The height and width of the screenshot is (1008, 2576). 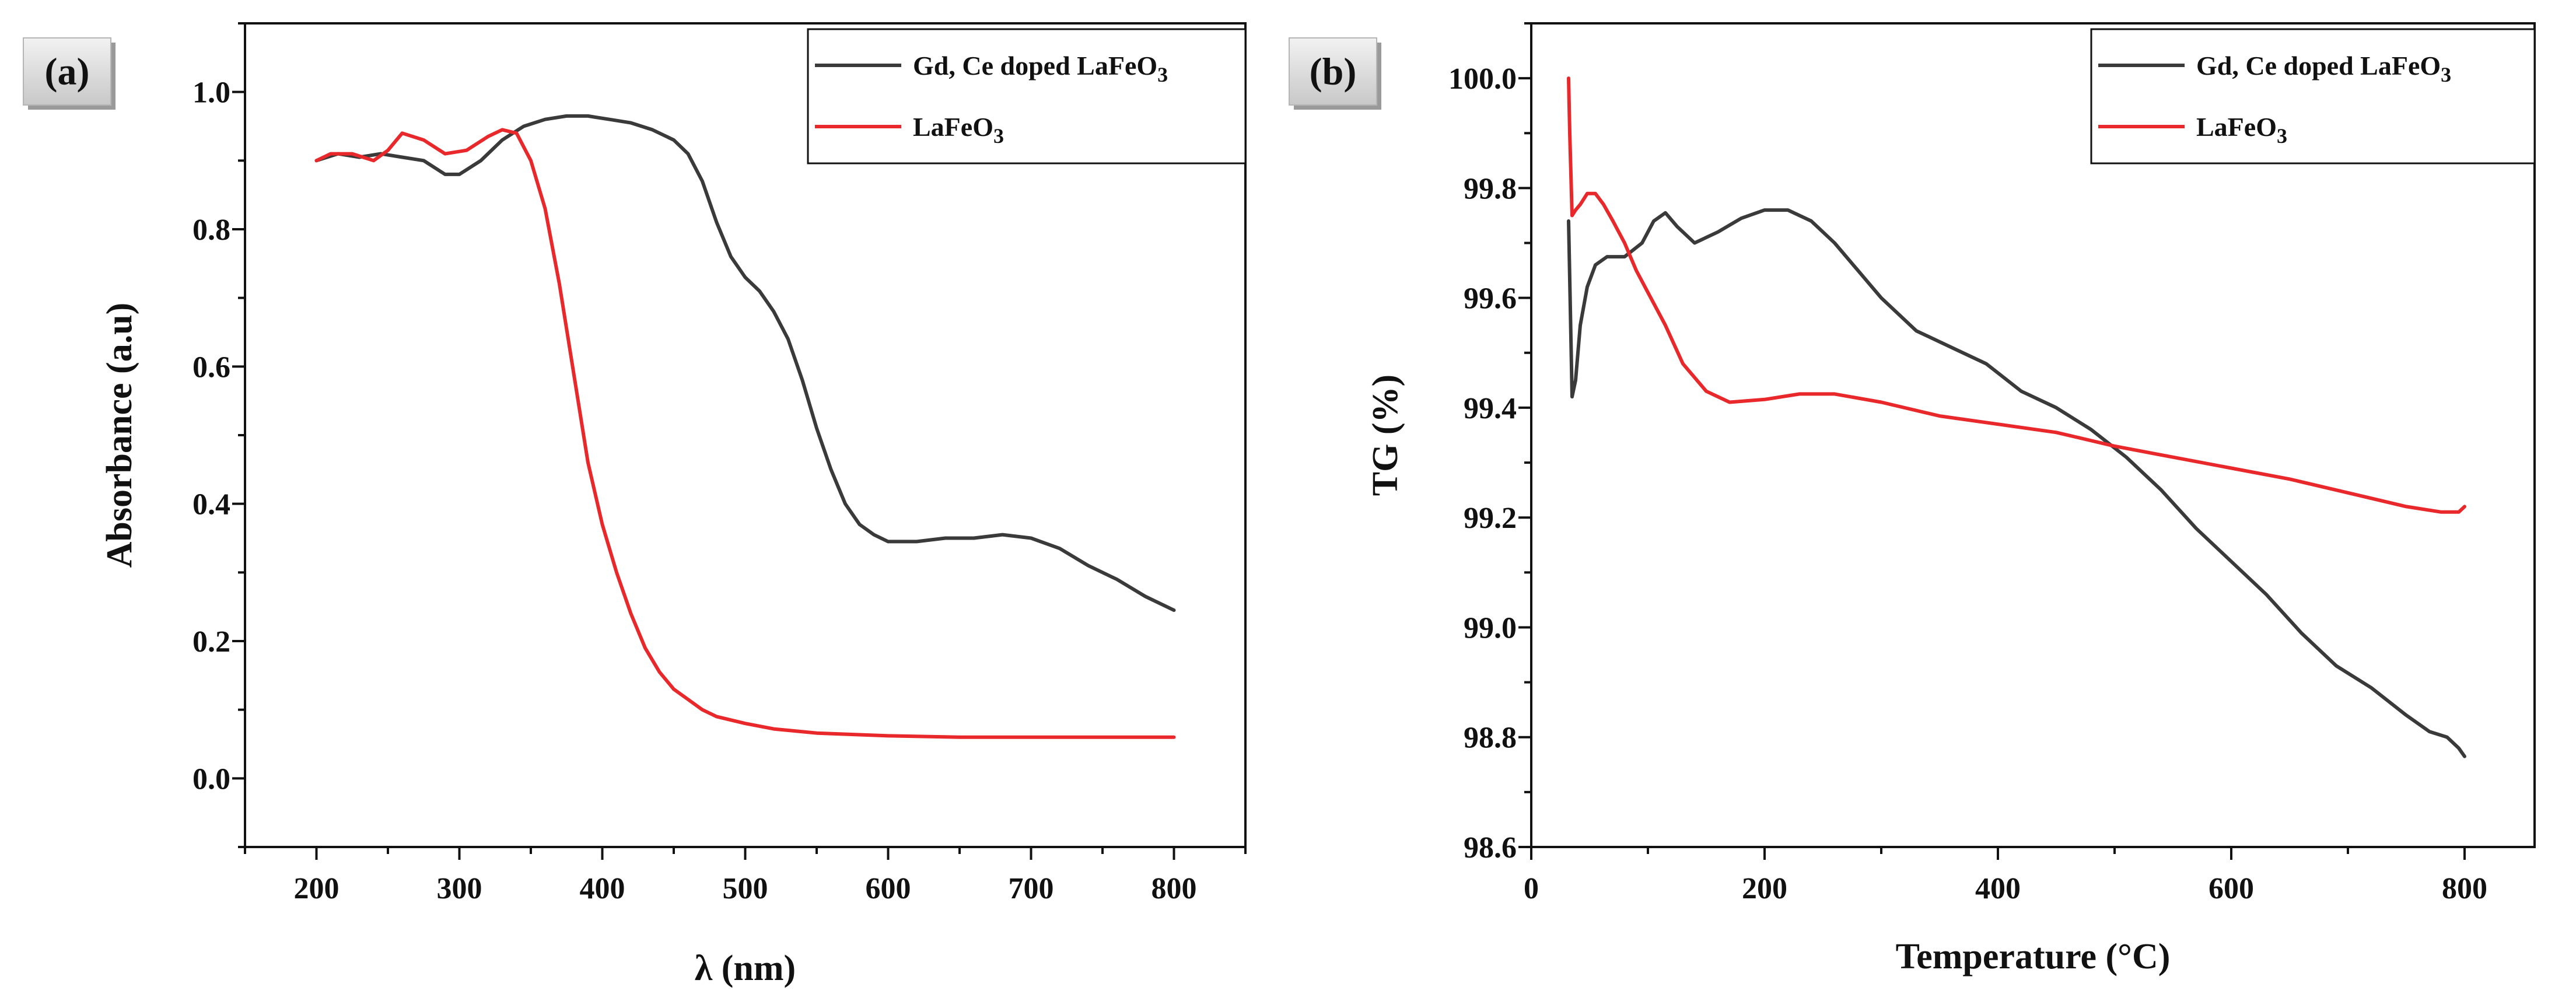 What do you see at coordinates (745, 968) in the screenshot?
I see `x-axis-label: λ (nm)` at bounding box center [745, 968].